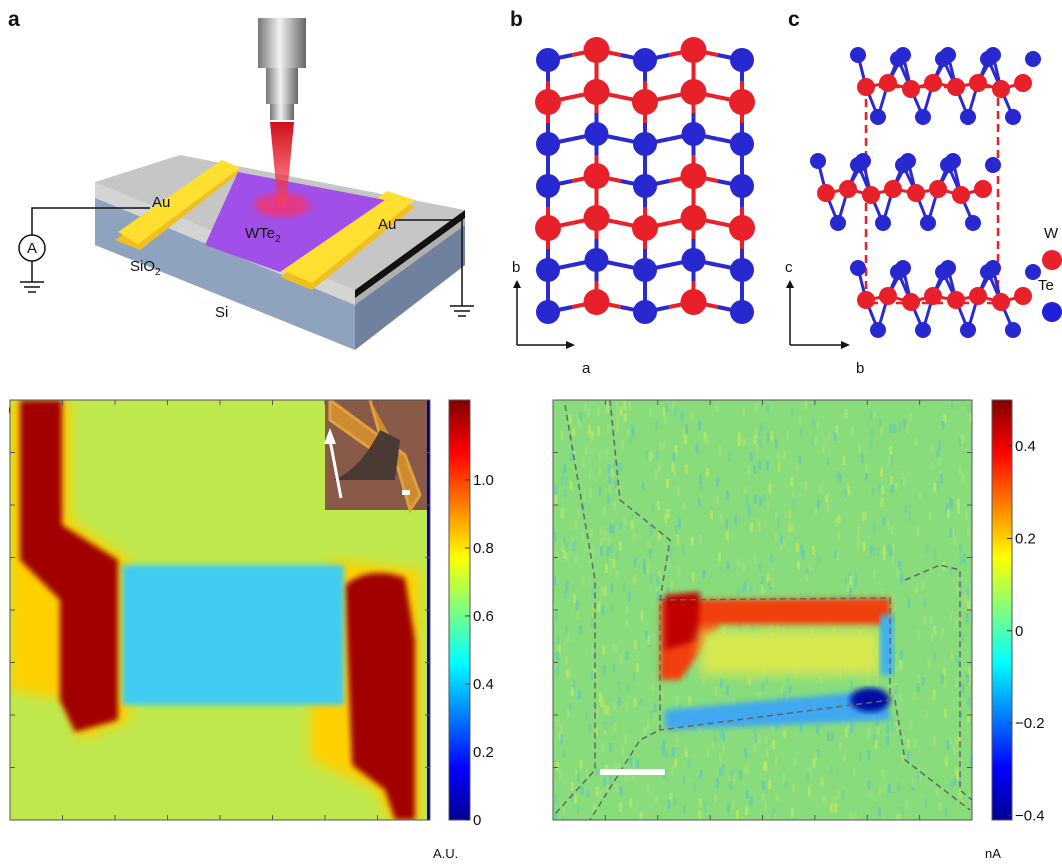  I want to click on subscript: 2, so click(158, 272).